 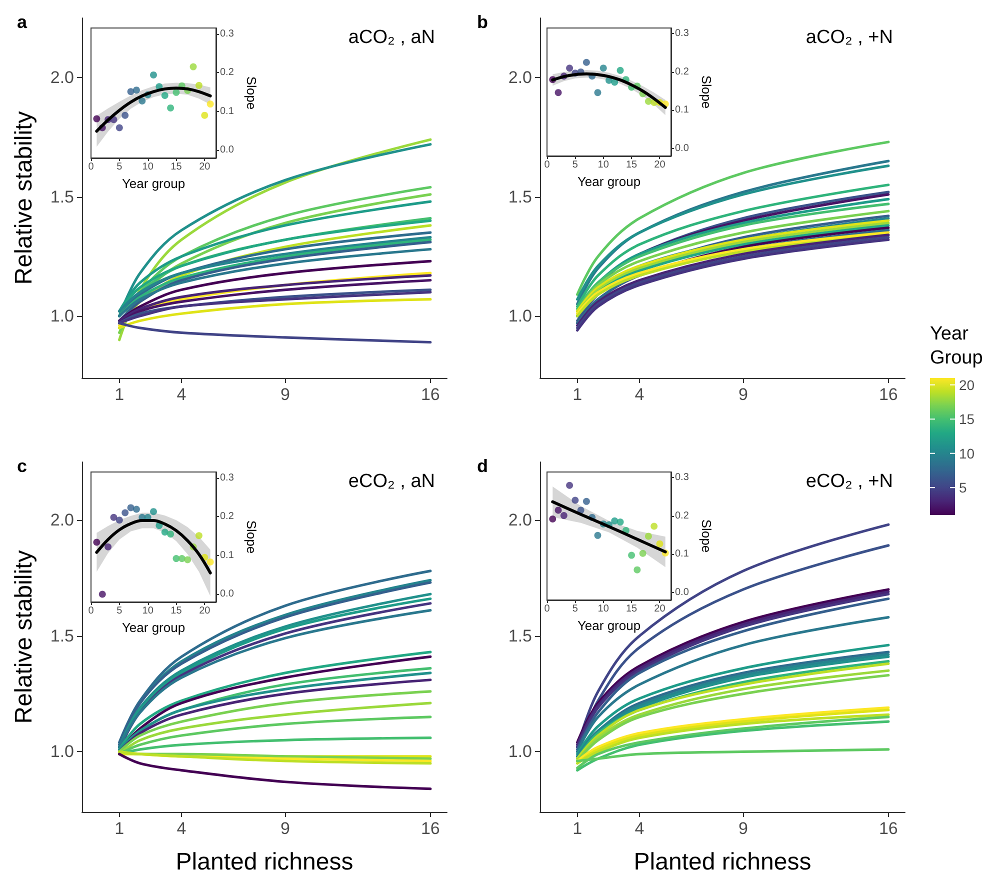 What do you see at coordinates (956, 346) in the screenshot?
I see `color-bar-title: Year Group` at bounding box center [956, 346].